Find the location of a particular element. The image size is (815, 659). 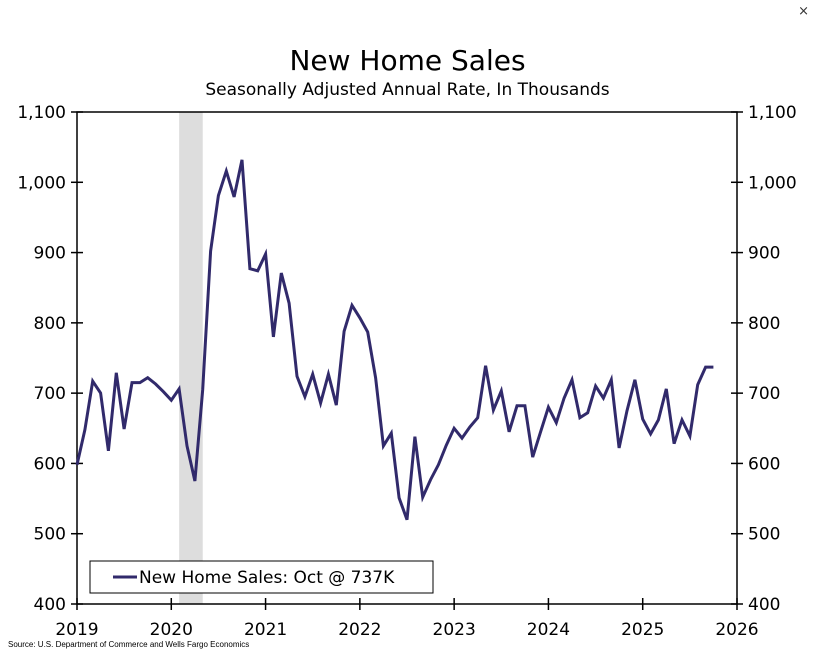

chart-title: New Home Sales is located at coordinates (407, 60).